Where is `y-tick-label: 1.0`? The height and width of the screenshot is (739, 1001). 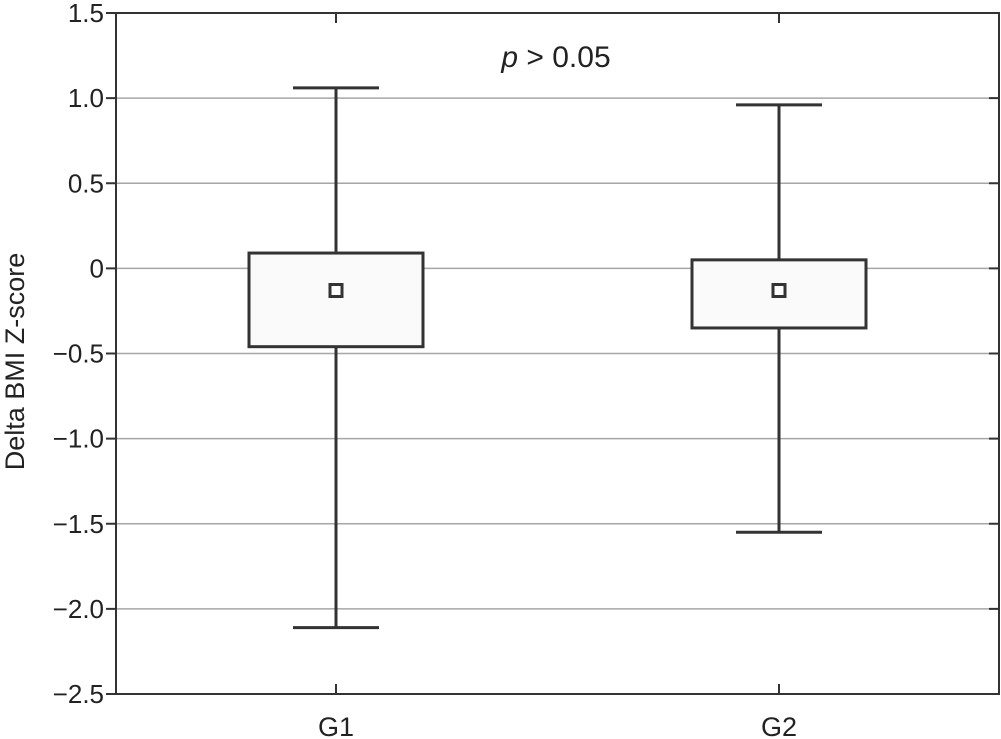
y-tick-label: 1.0 is located at coordinates (86, 98).